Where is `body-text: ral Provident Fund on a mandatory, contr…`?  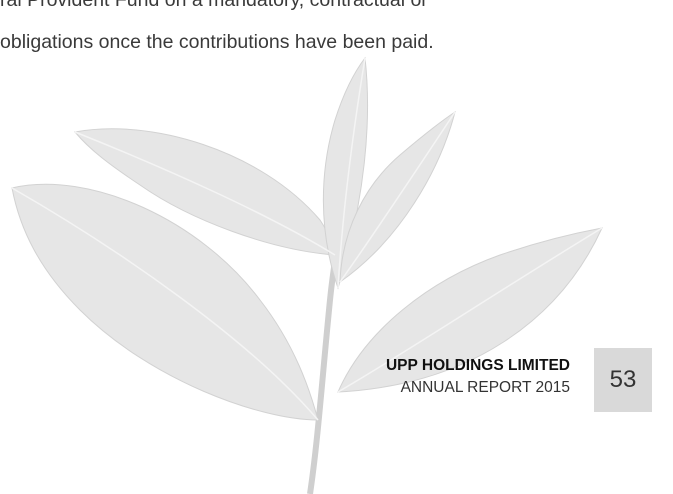
body-text: ral Provident Fund on a mandatory, contr… is located at coordinates (214, 5).